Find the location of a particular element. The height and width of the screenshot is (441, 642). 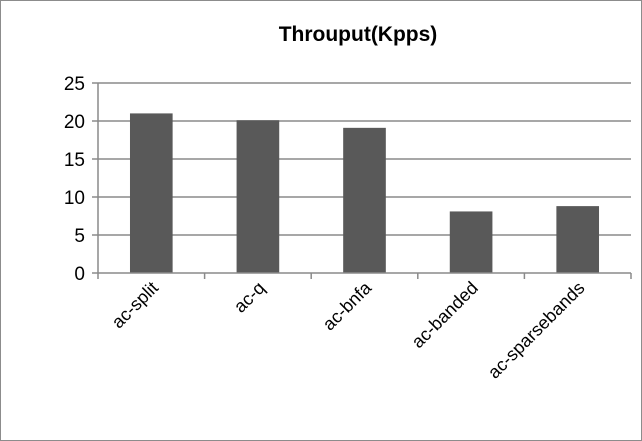

bar-ac-q is located at coordinates (258, 197).